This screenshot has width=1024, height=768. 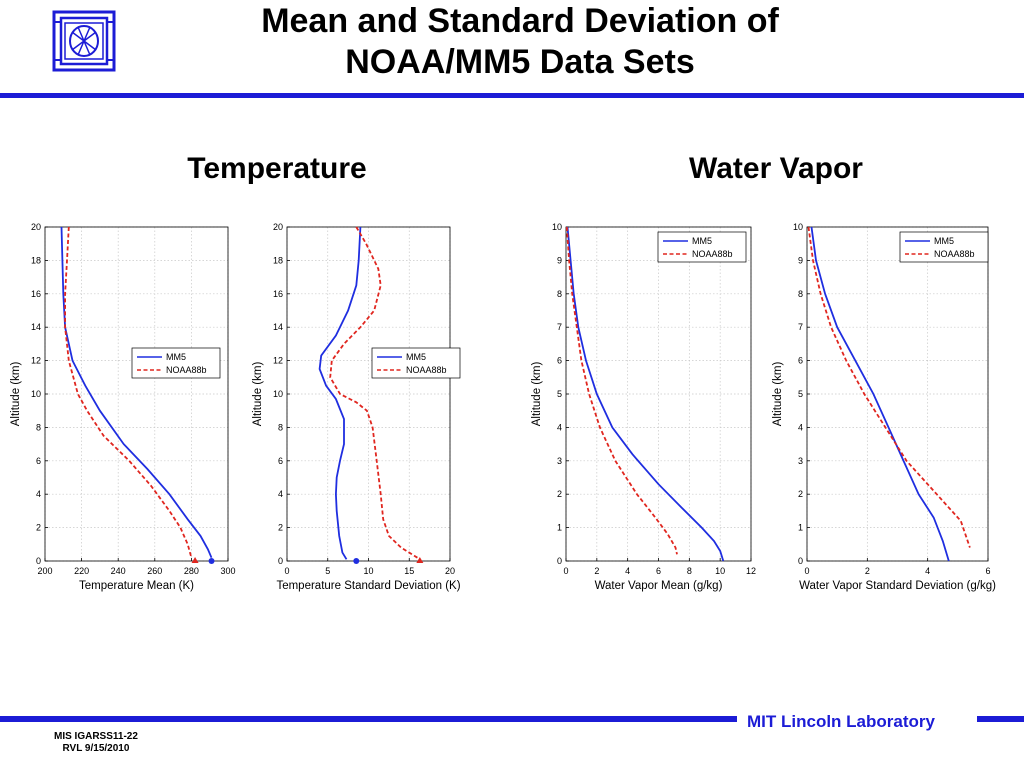 I want to click on water-vapor-section-heading: Water Vapor, so click(x=776, y=168).